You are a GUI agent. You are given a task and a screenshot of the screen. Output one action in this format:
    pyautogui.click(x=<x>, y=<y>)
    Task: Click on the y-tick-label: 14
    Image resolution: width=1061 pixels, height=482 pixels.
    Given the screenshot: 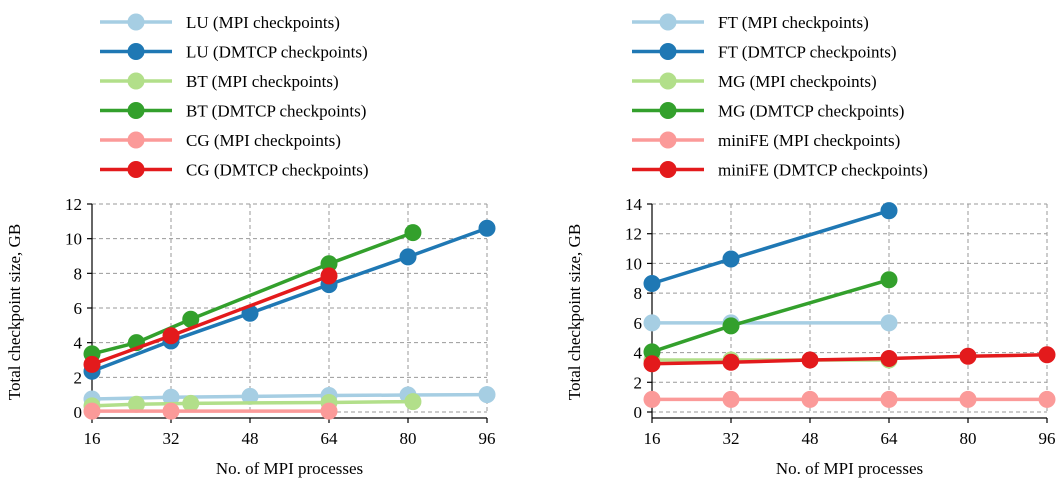 What is the action you would take?
    pyautogui.click(x=634, y=204)
    